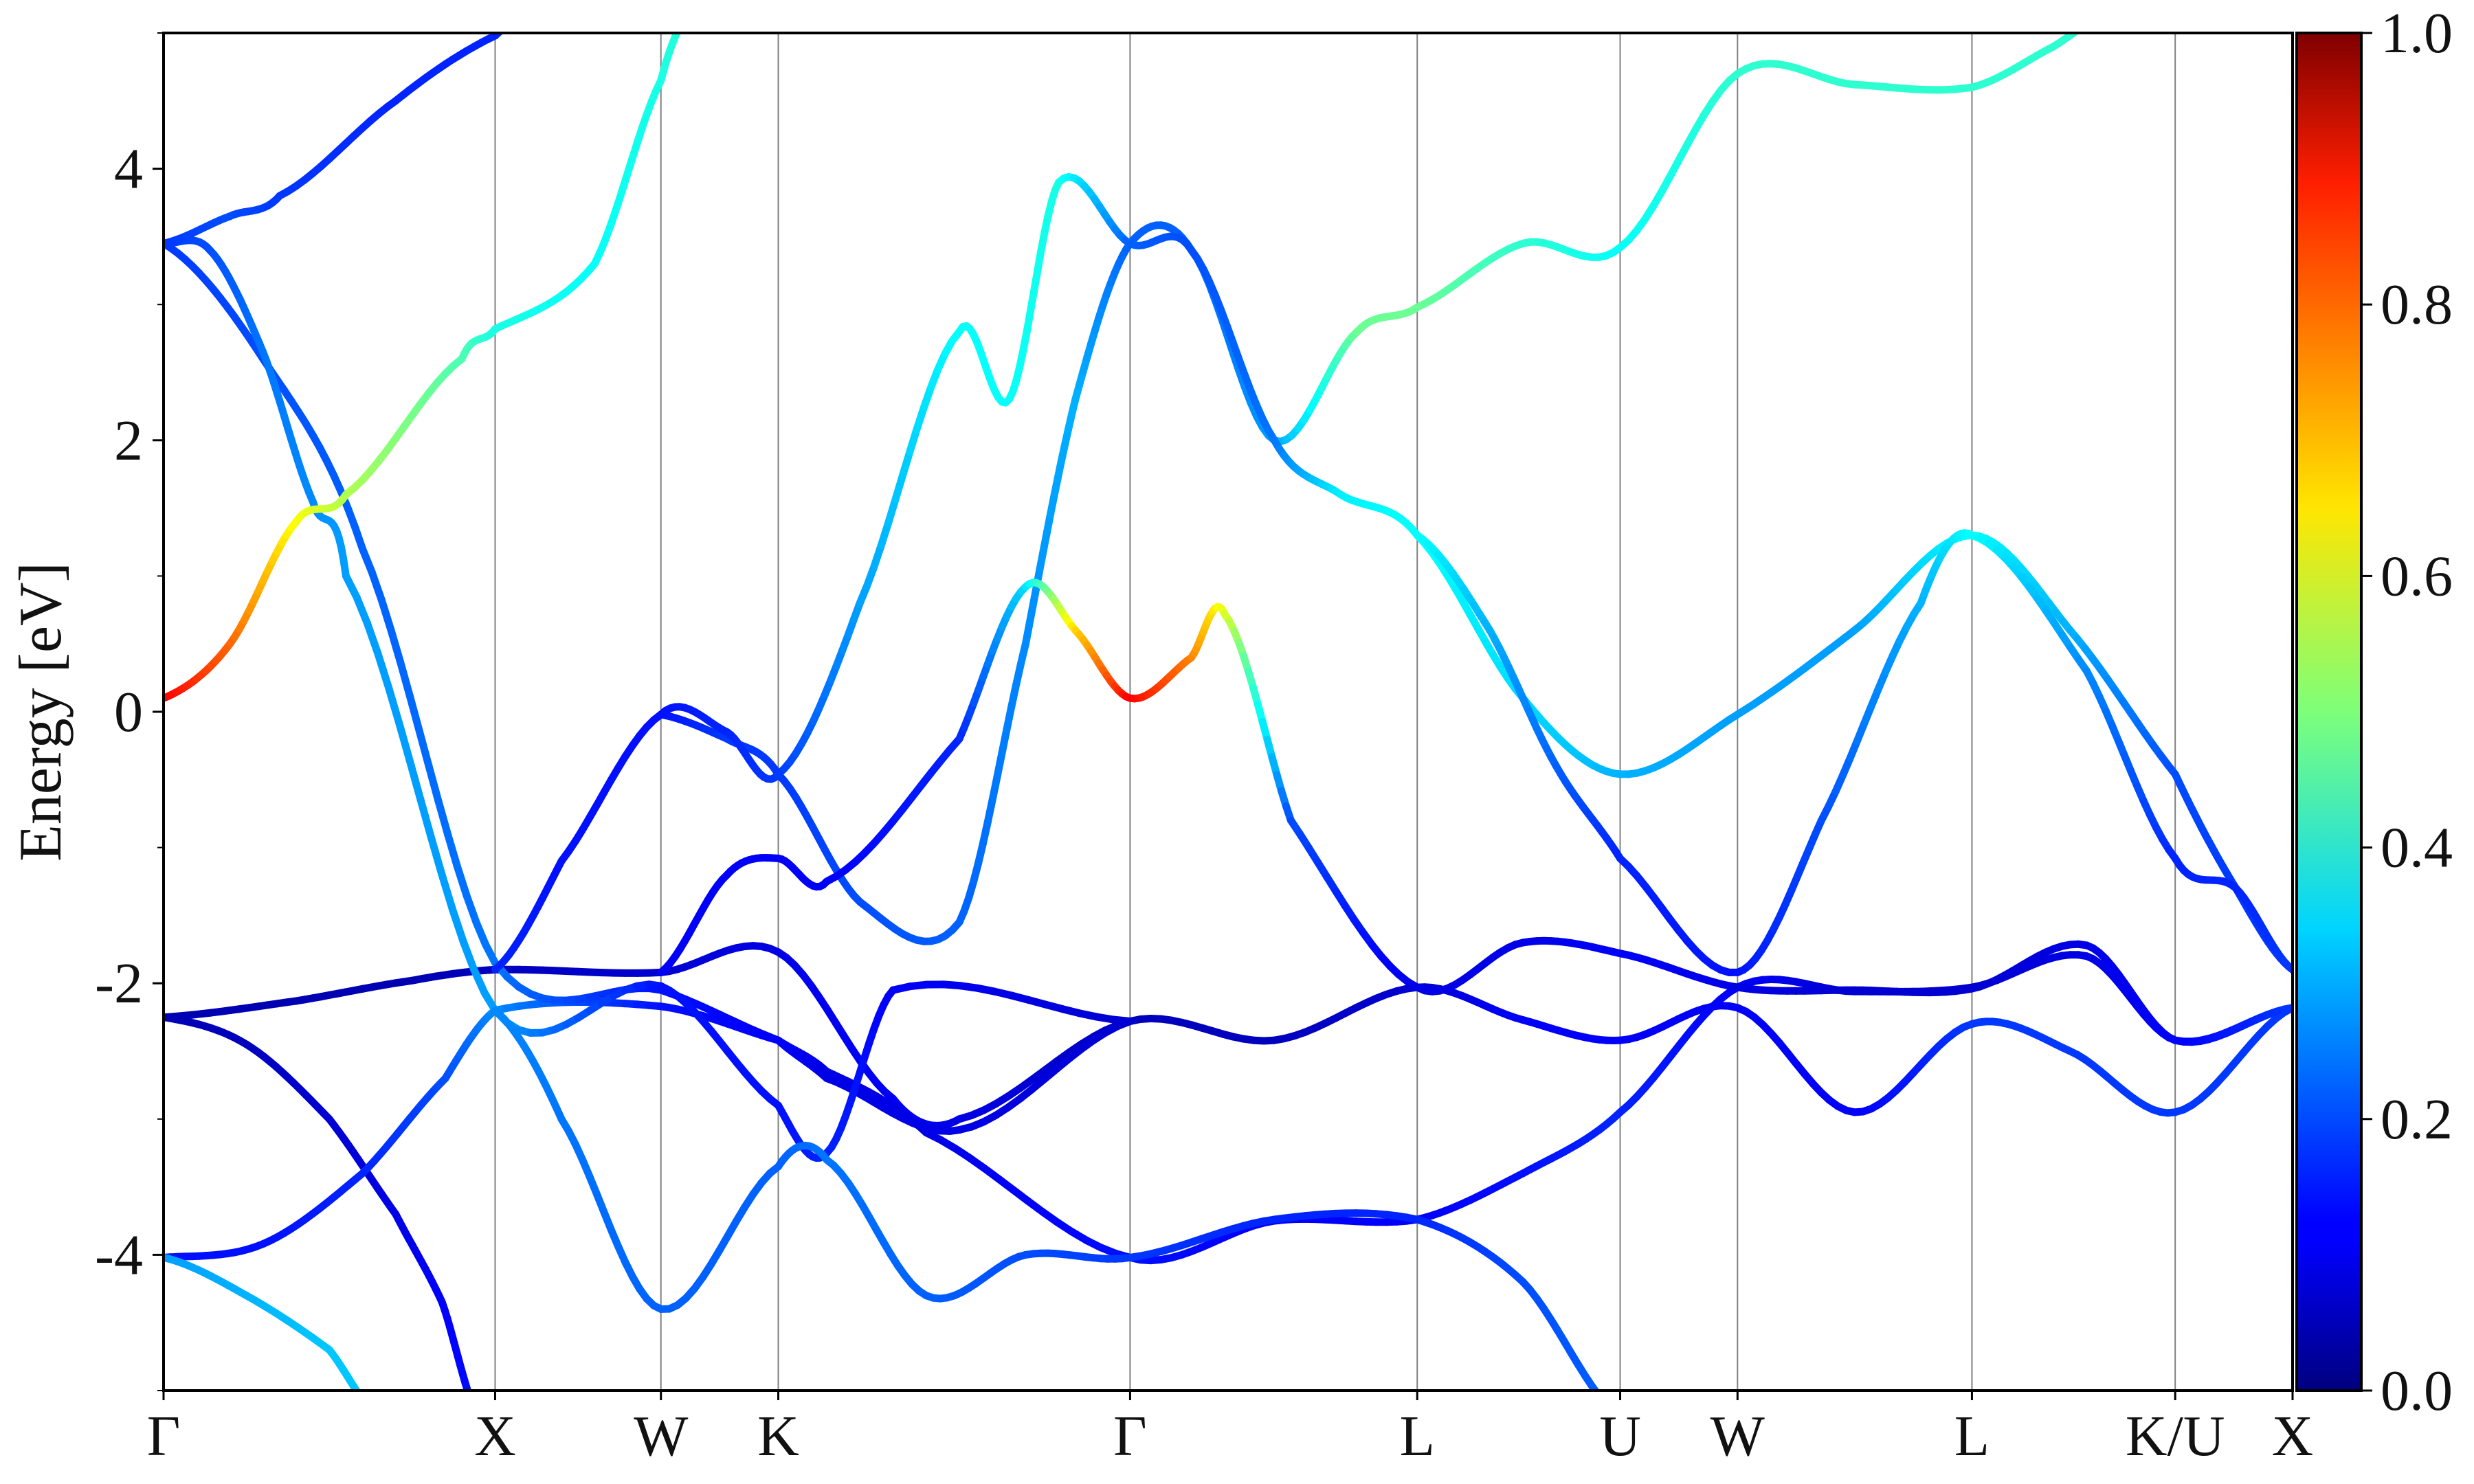 This screenshot has height=1484, width=2474. Describe the element at coordinates (128, 441) in the screenshot. I see `y-tick-label: 2` at that location.